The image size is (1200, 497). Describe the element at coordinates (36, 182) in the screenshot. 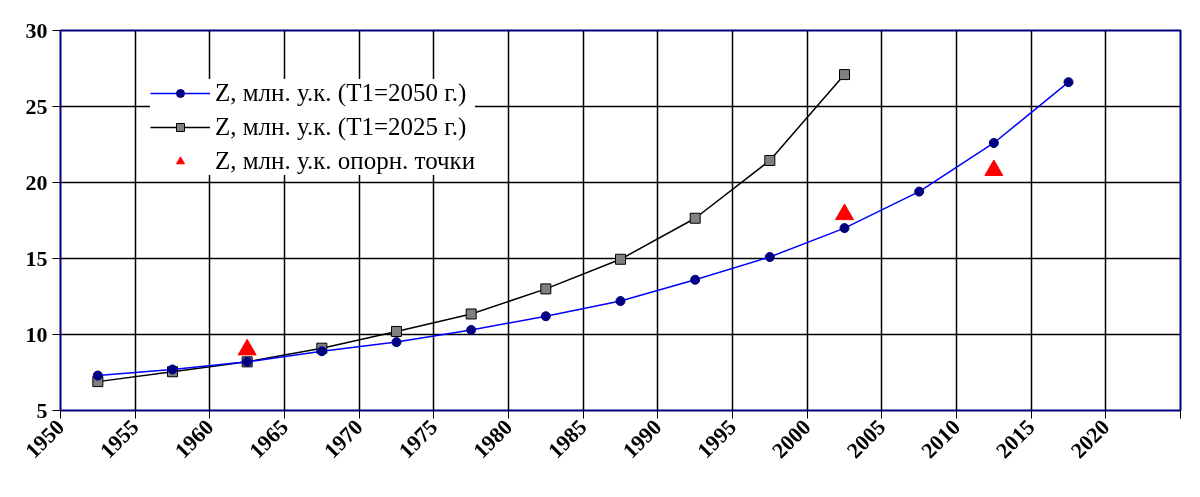

I see `y-tick-label: 20` at that location.